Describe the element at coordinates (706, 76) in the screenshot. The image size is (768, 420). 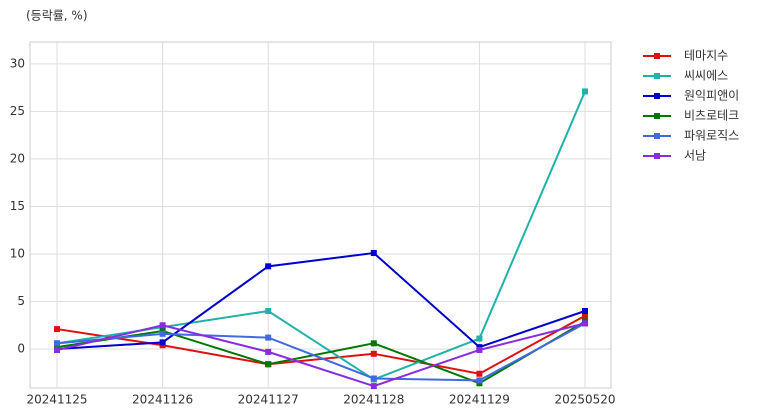
I see `legend-label: 씨씨에스` at that location.